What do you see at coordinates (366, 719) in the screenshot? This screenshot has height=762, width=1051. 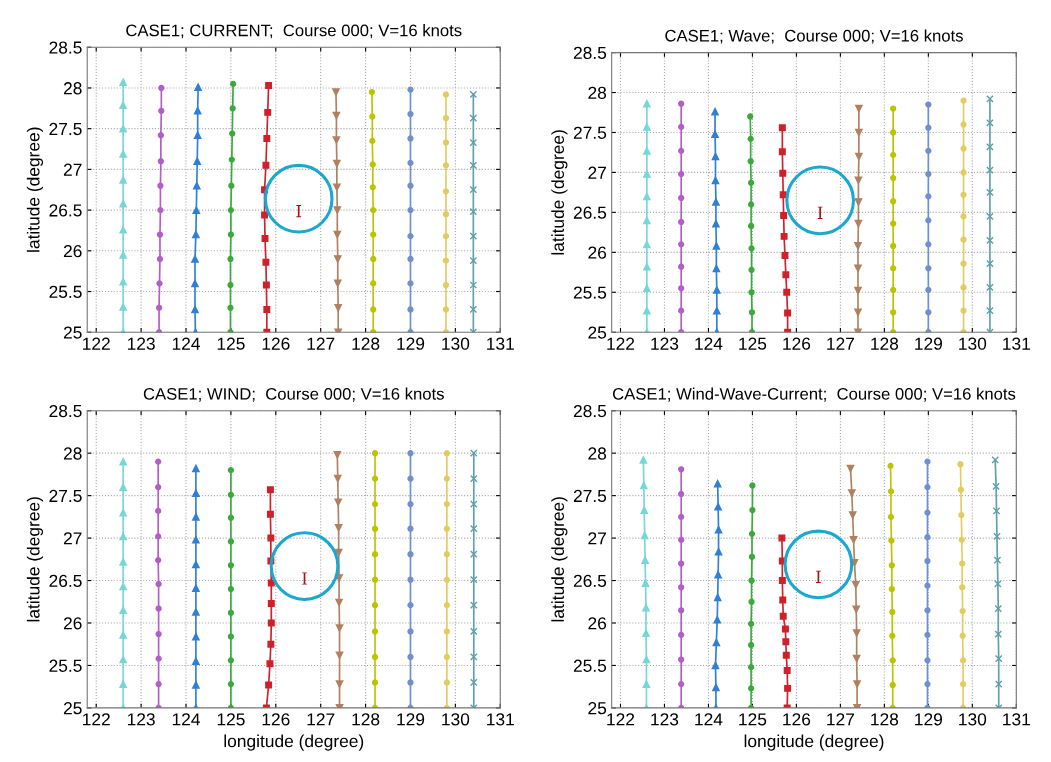 I see `x-tick-label: 128` at bounding box center [366, 719].